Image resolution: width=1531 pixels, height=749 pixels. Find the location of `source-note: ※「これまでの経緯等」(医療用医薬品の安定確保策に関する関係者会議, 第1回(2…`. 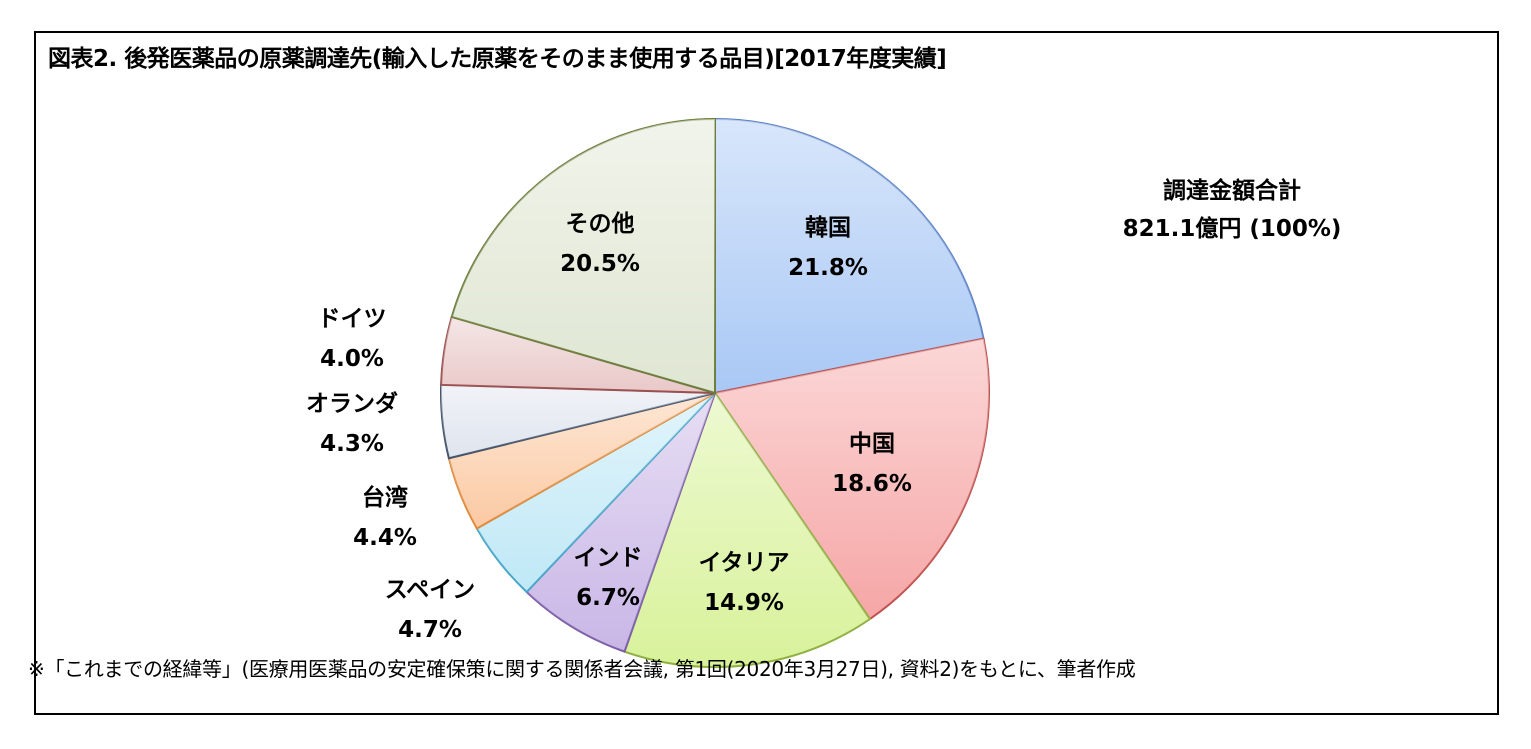

source-note: ※「これまでの経緯等」(医療用医薬品の安定確保策に関する関係者会議, 第1回(2… is located at coordinates (582, 669).